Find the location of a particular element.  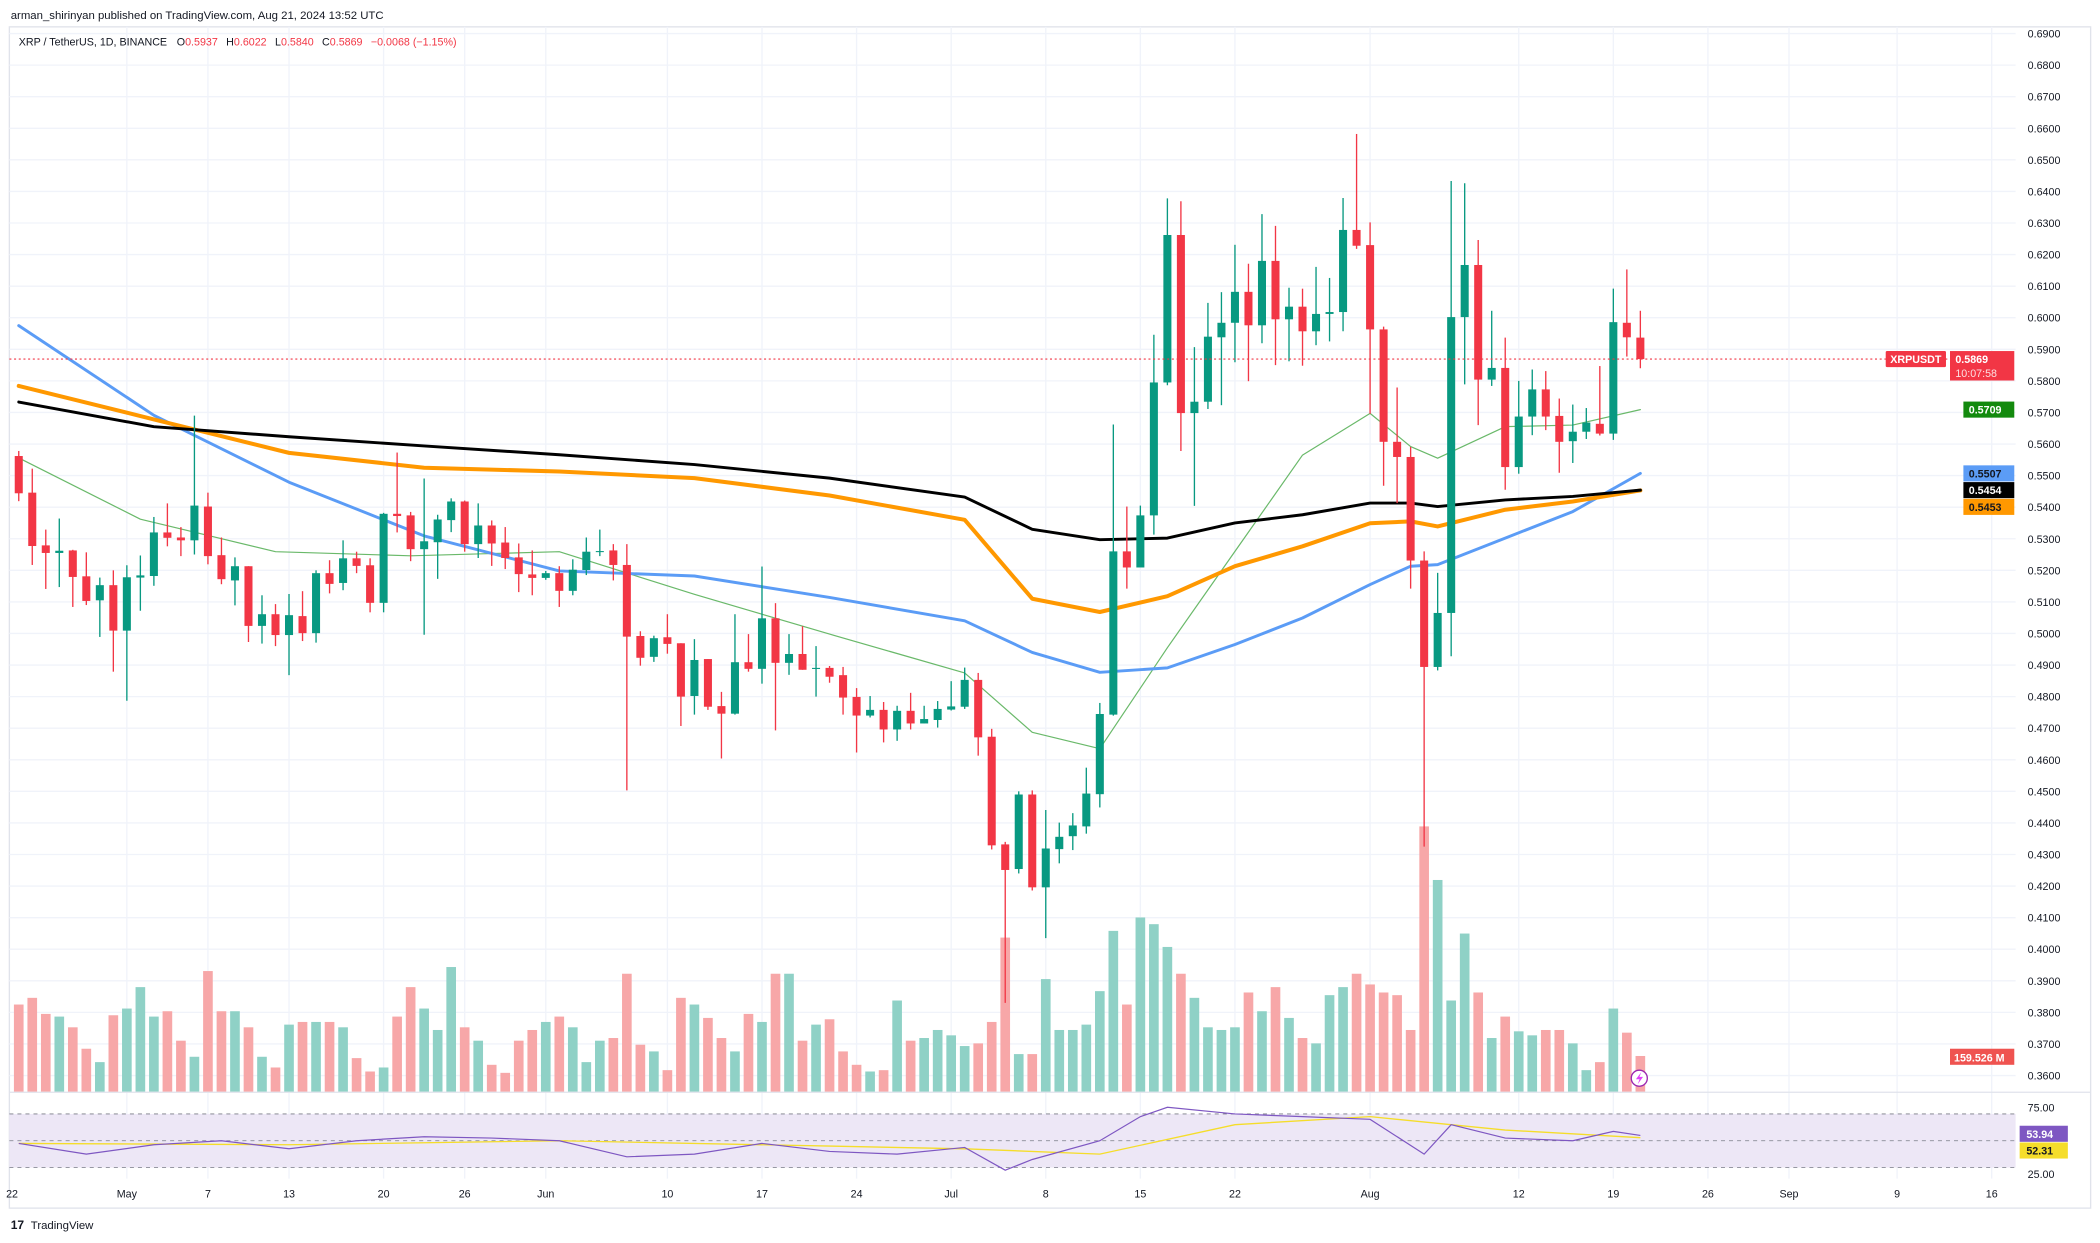

tradingview-logo: 17 TradingView is located at coordinates (52, 1225).